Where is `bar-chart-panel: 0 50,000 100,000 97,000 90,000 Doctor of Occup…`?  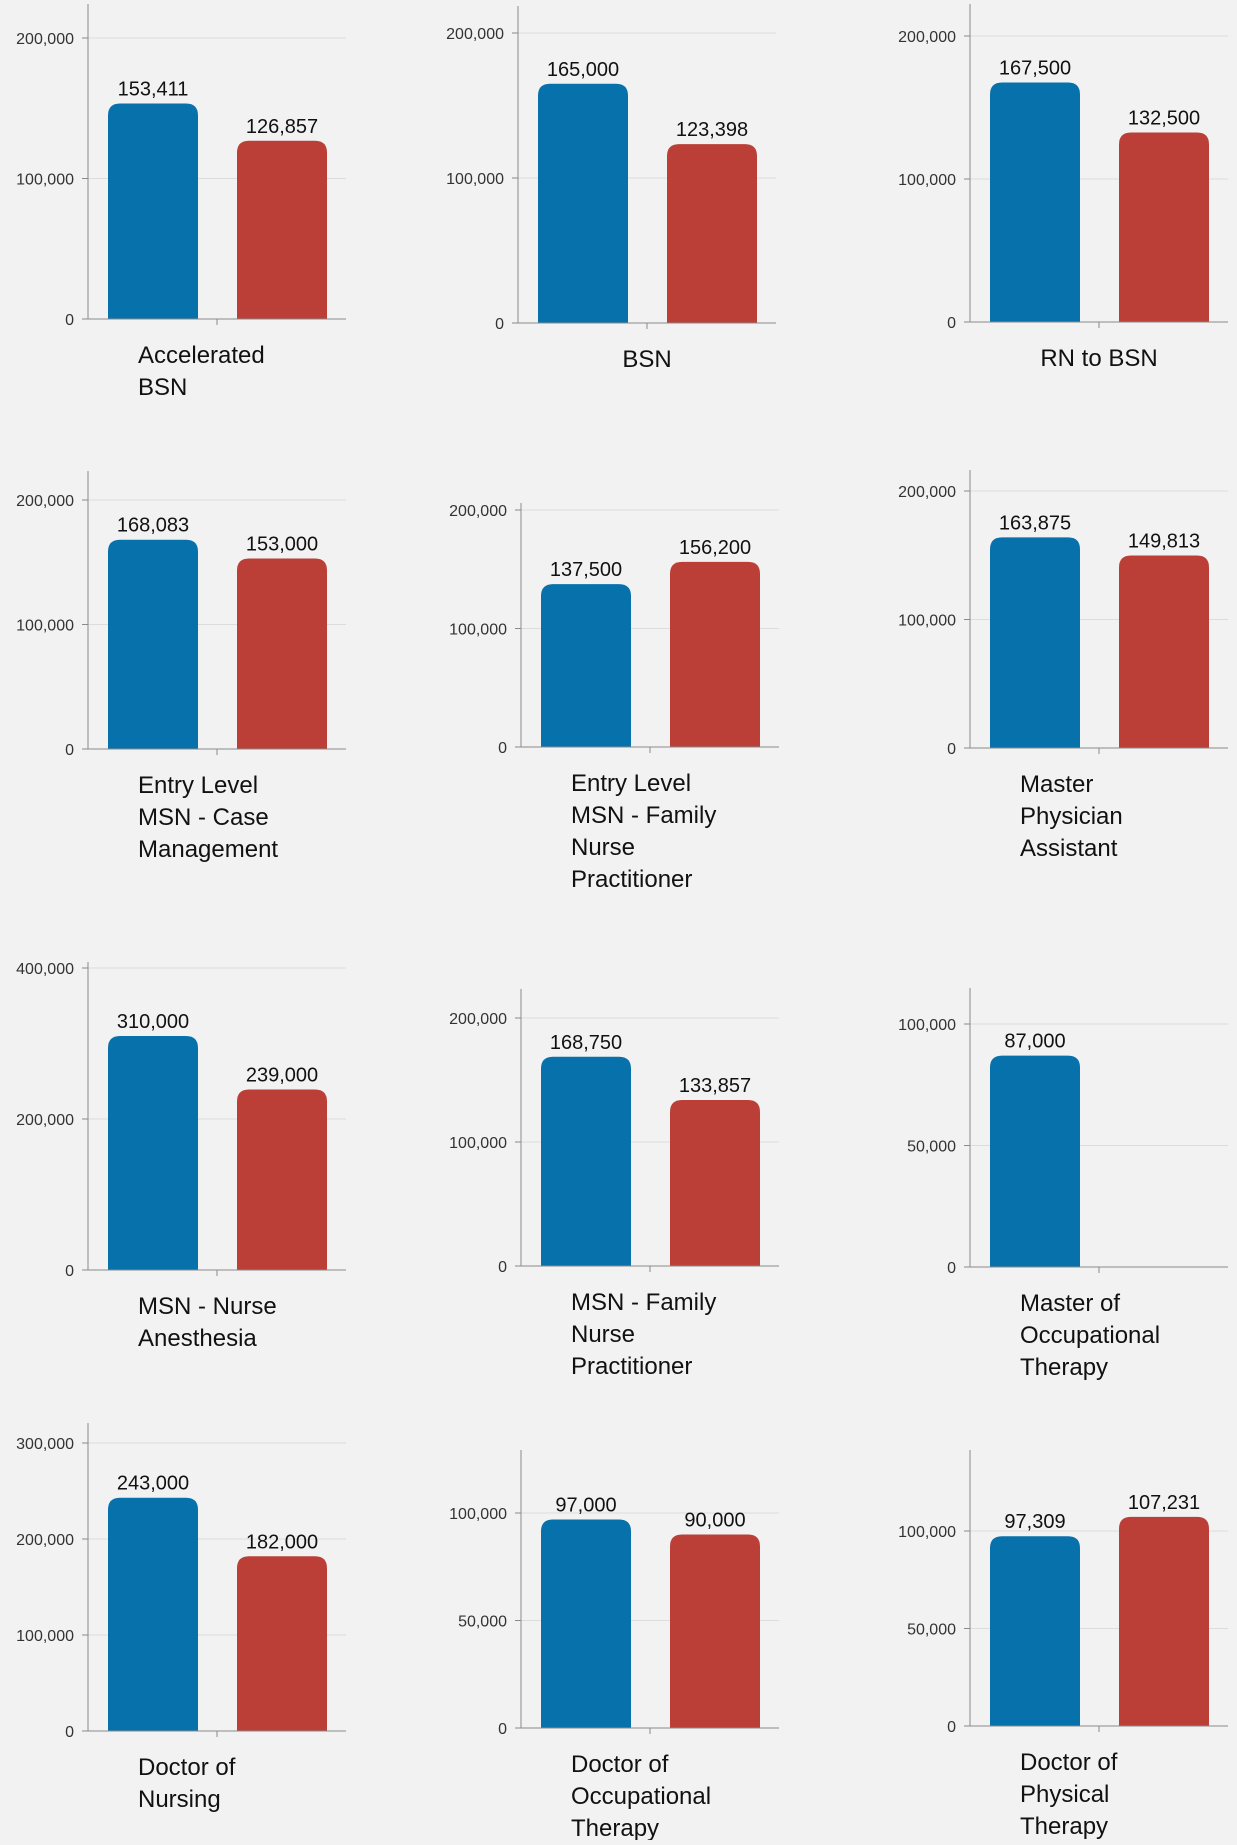 bar-chart-panel: 0 50,000 100,000 97,000 90,000 Doctor of Occup… is located at coordinates (614, 1646).